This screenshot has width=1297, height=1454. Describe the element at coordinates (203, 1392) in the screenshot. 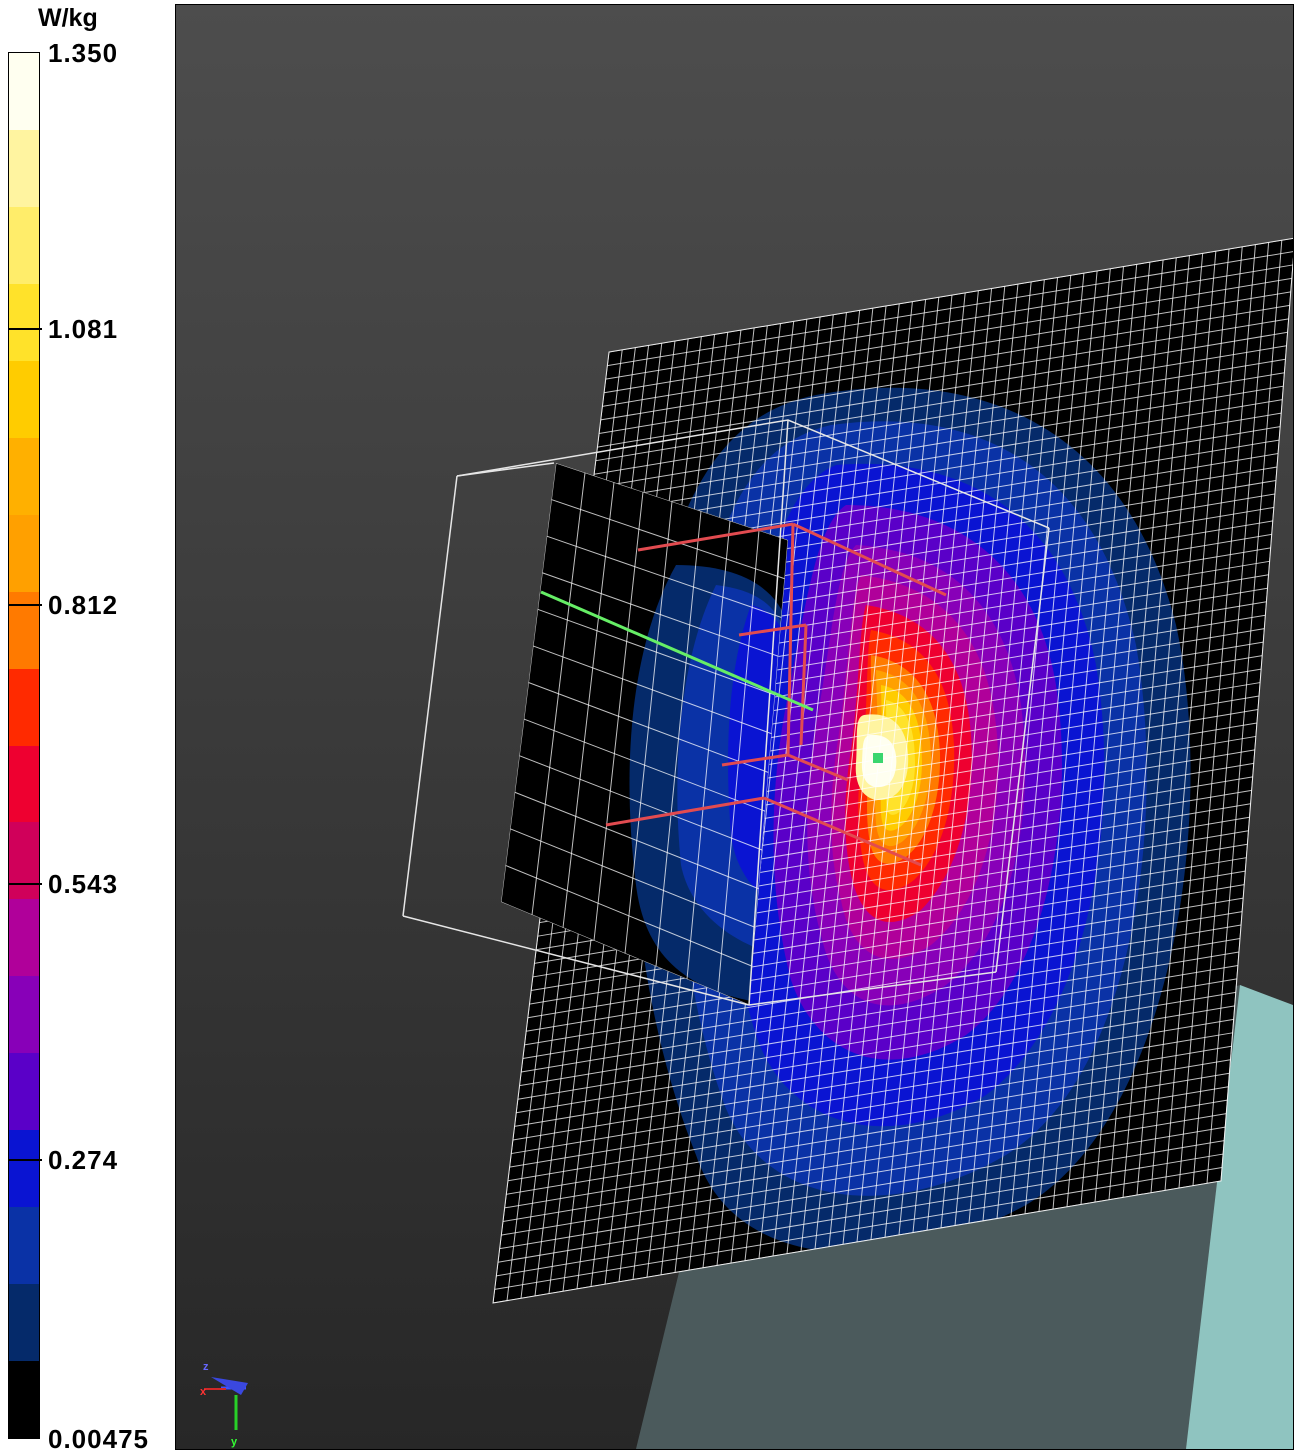

I see `x-axis-label: x` at that location.